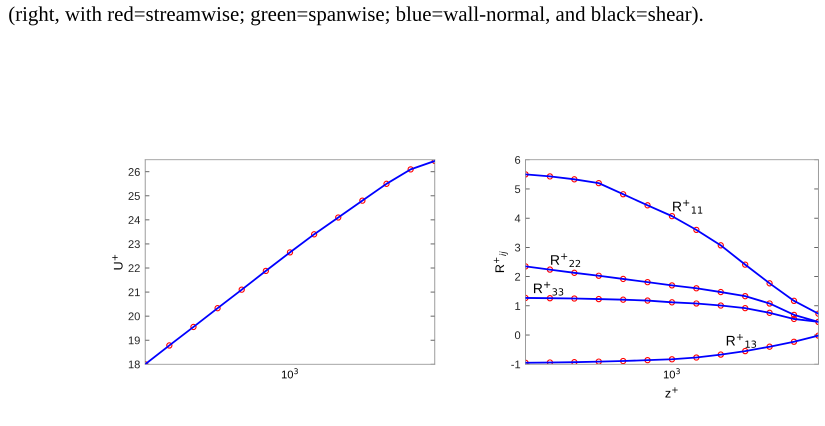 This screenshot has width=825, height=426. Describe the element at coordinates (517, 160) in the screenshot. I see `y-tick-label: 6` at that location.